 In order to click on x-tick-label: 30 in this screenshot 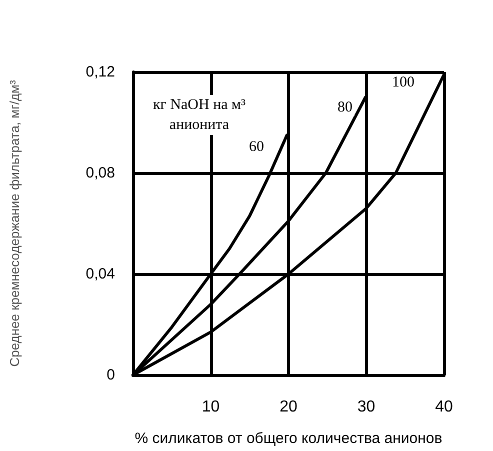, I will do `click(366, 407)`.